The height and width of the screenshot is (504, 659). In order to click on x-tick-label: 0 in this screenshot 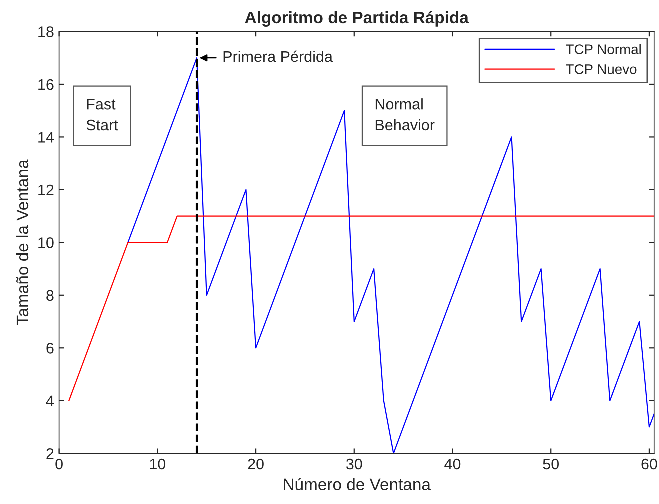, I will do `click(59, 464)`.